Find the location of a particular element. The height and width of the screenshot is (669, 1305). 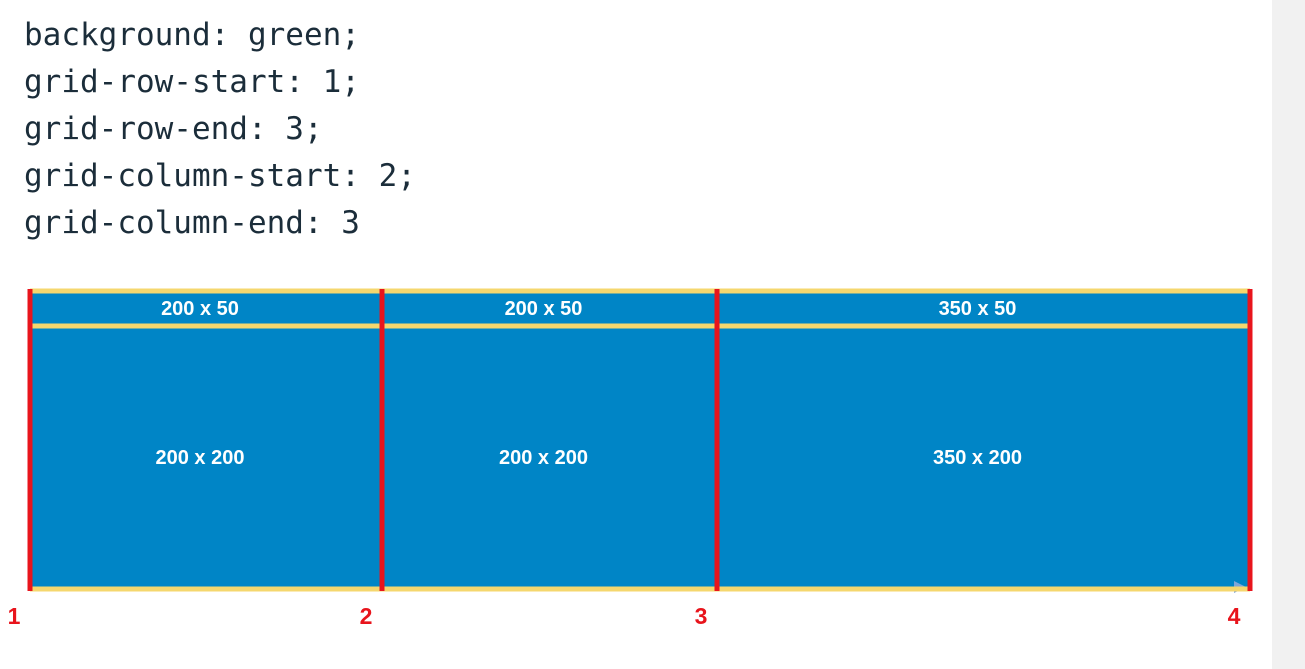

scrollbar is located at coordinates (1288, 334).